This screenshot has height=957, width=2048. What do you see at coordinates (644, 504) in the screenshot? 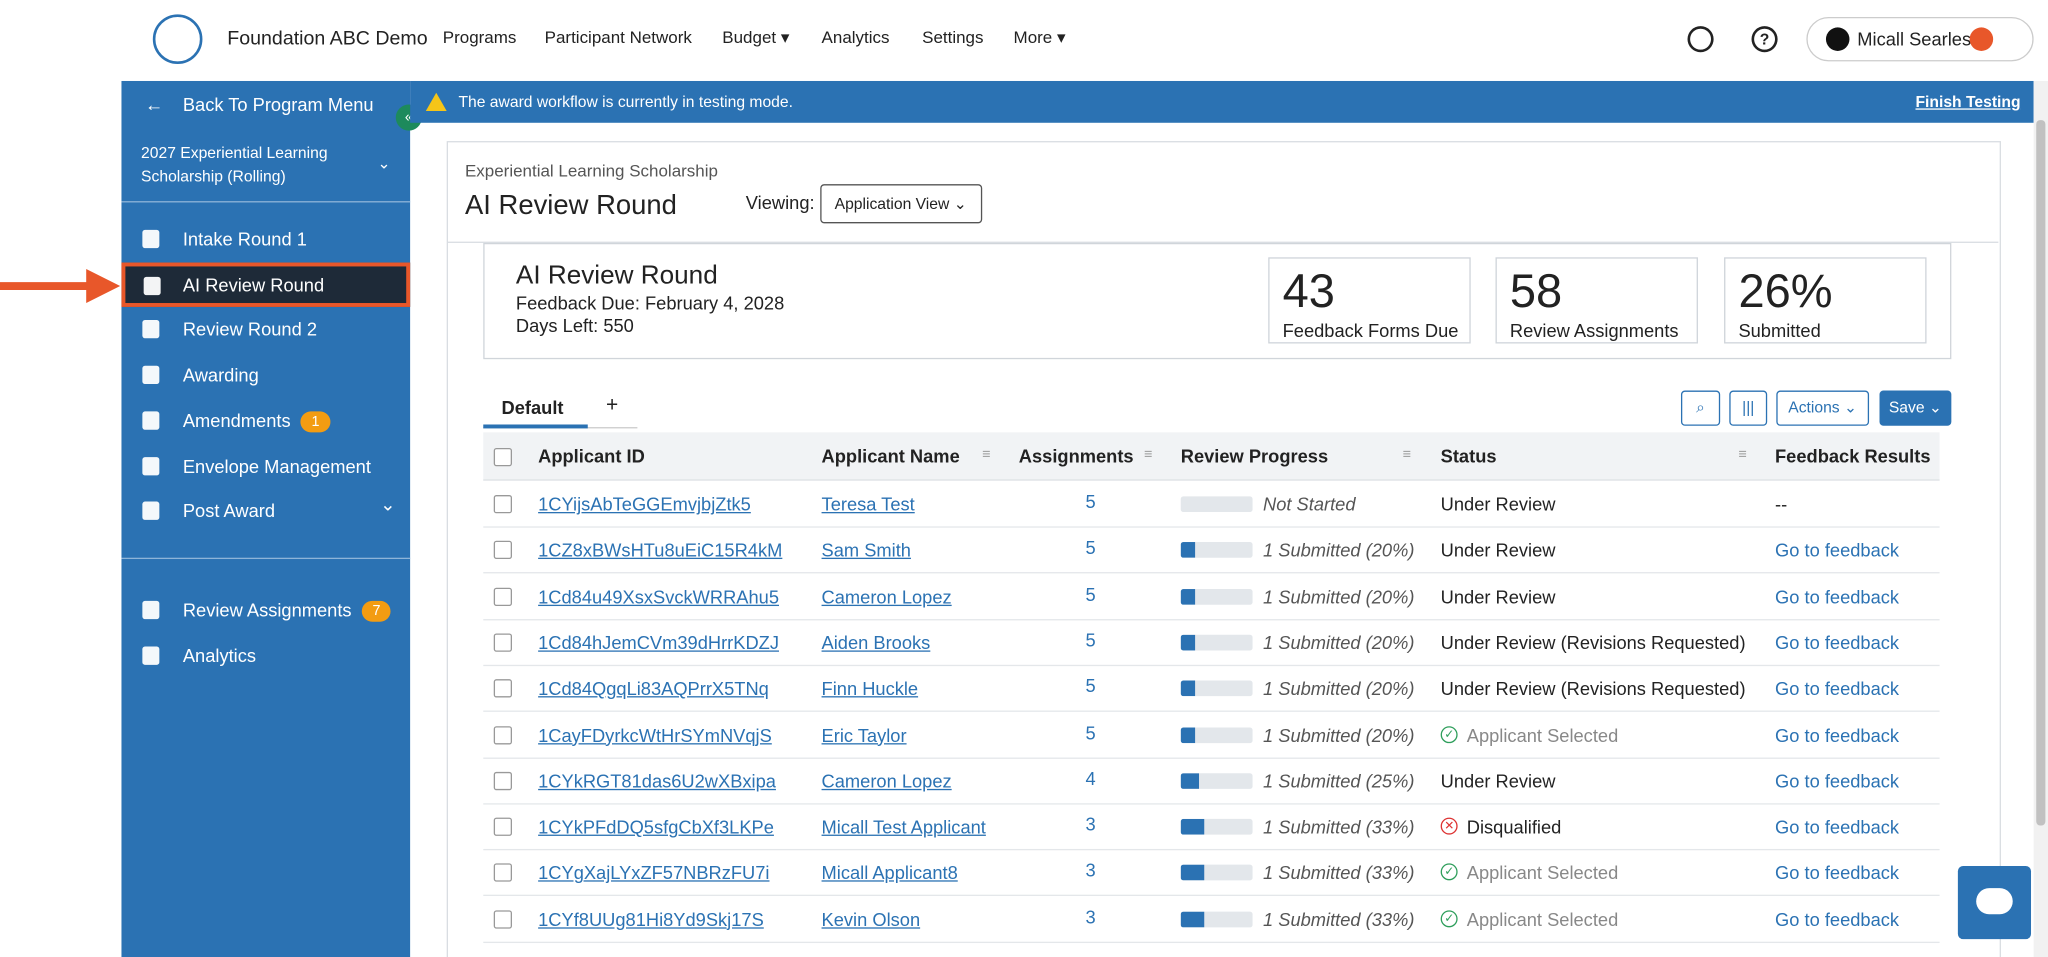
I see `applicant-id: 1CYijsAbTeGGEmvjbjZtk5` at bounding box center [644, 504].